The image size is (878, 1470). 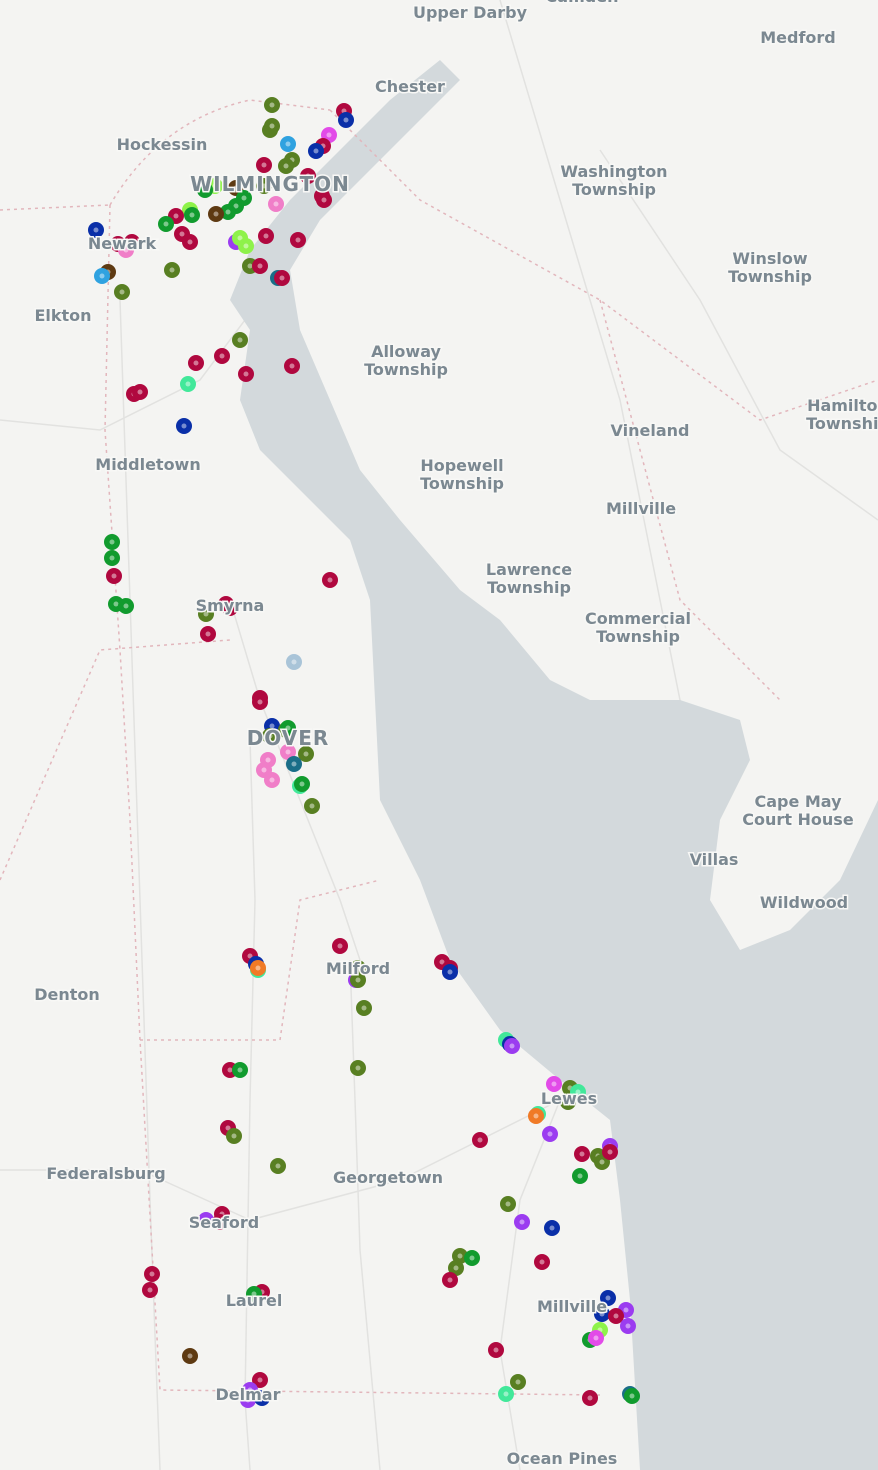 What do you see at coordinates (770, 267) in the screenshot?
I see `place-label: Winslow Township` at bounding box center [770, 267].